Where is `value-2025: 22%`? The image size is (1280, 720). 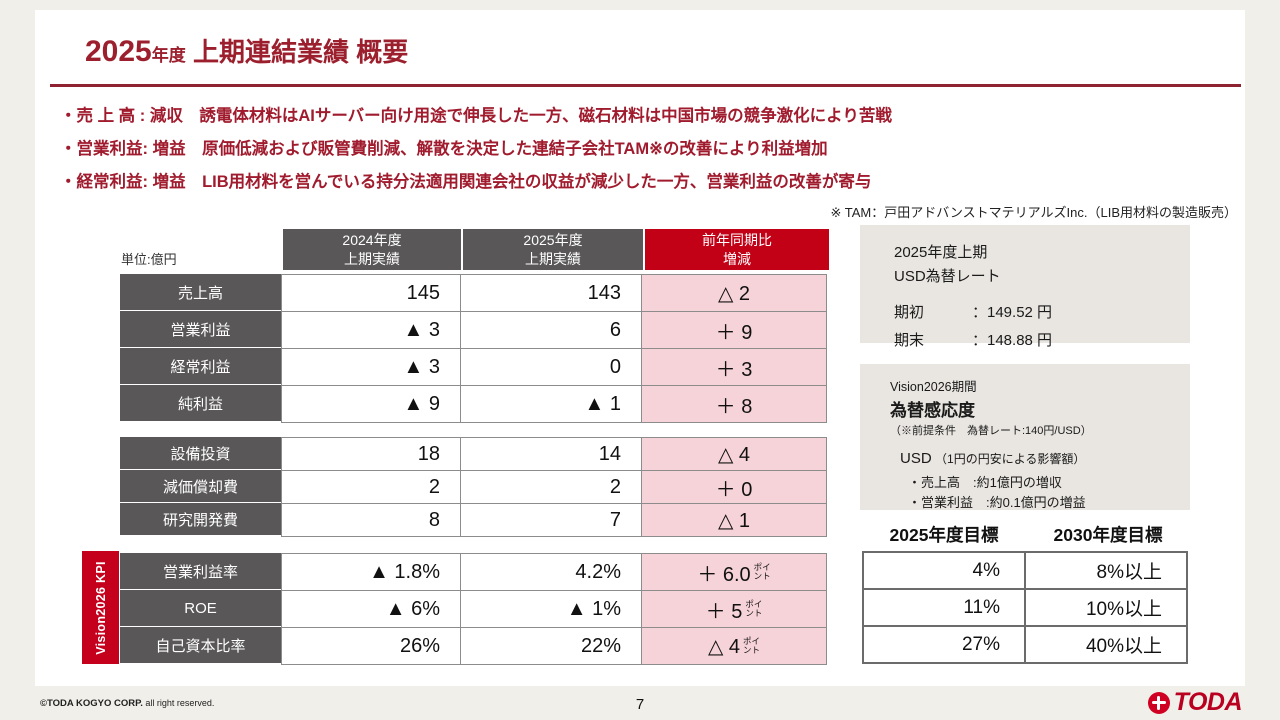
value-2025: 22% is located at coordinates (551, 646).